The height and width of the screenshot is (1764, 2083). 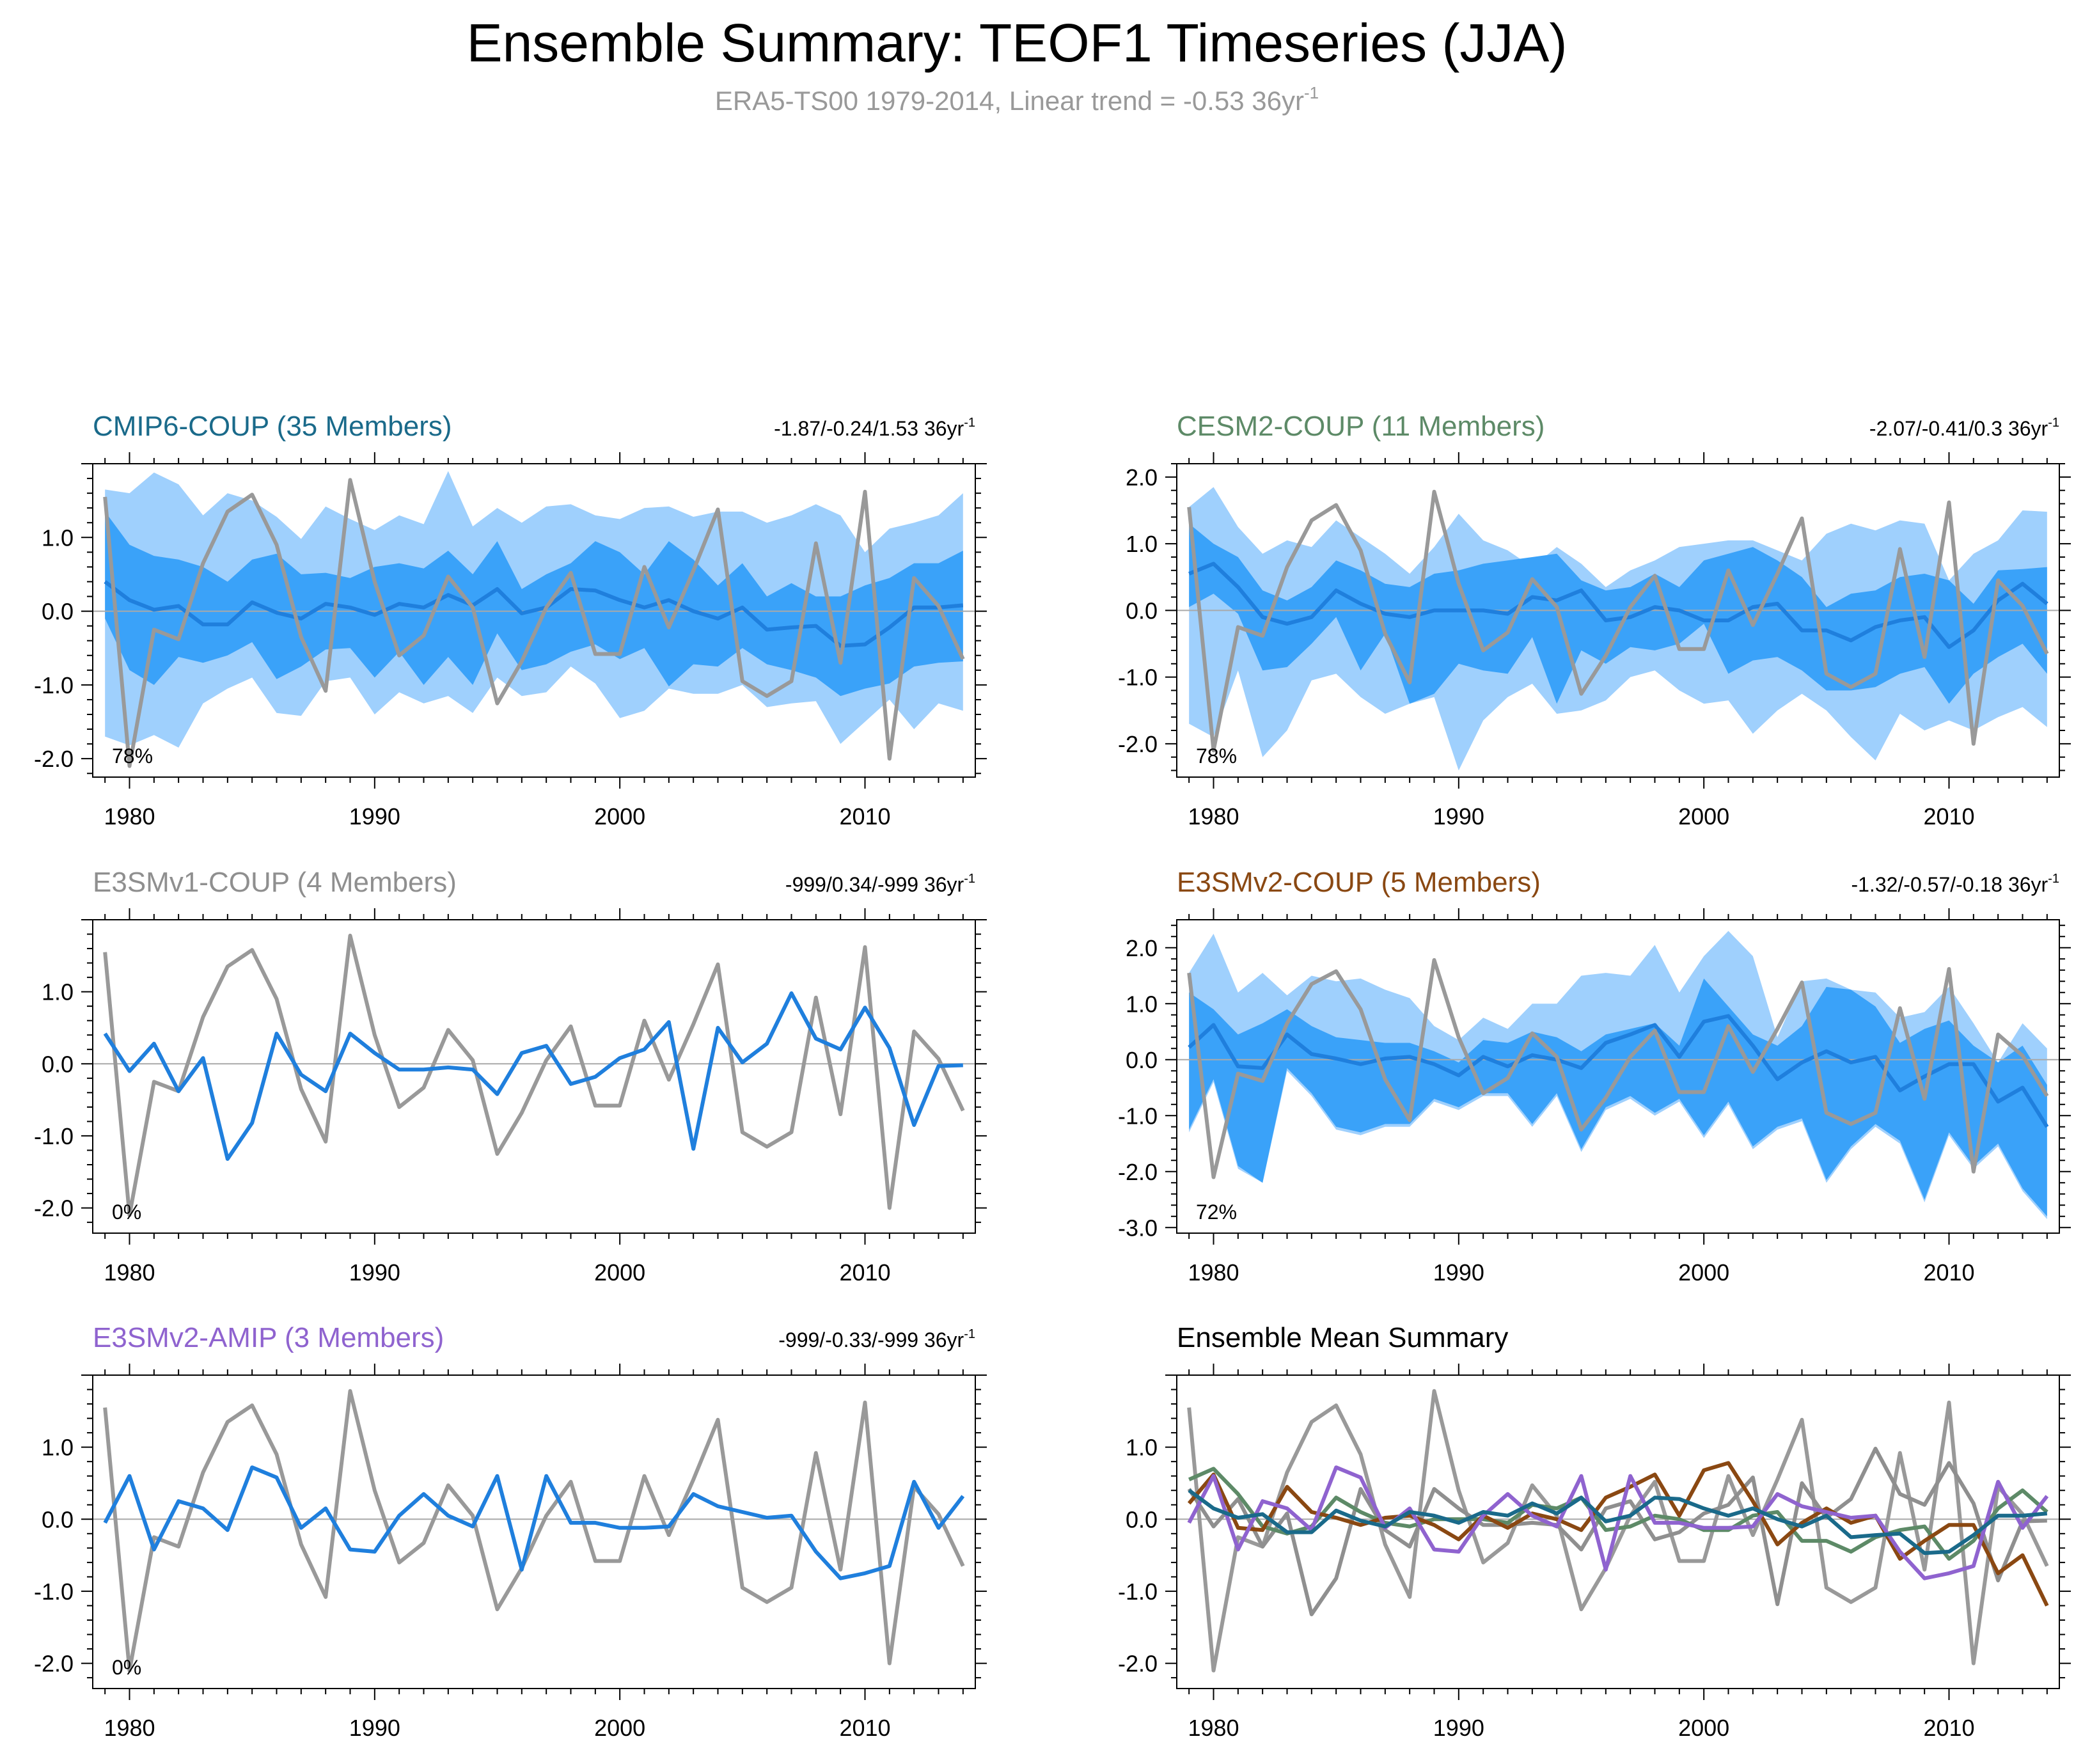 I want to click on trend-label: -2.07/-0.41/0.3 36yr-1, so click(x=1964, y=428).